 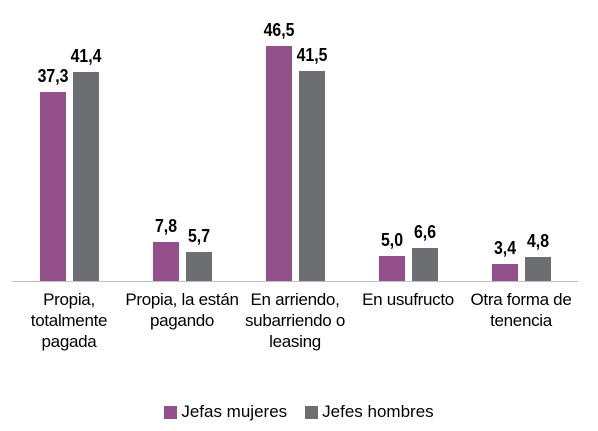 I want to click on data-label: 5,7, so click(x=198, y=236).